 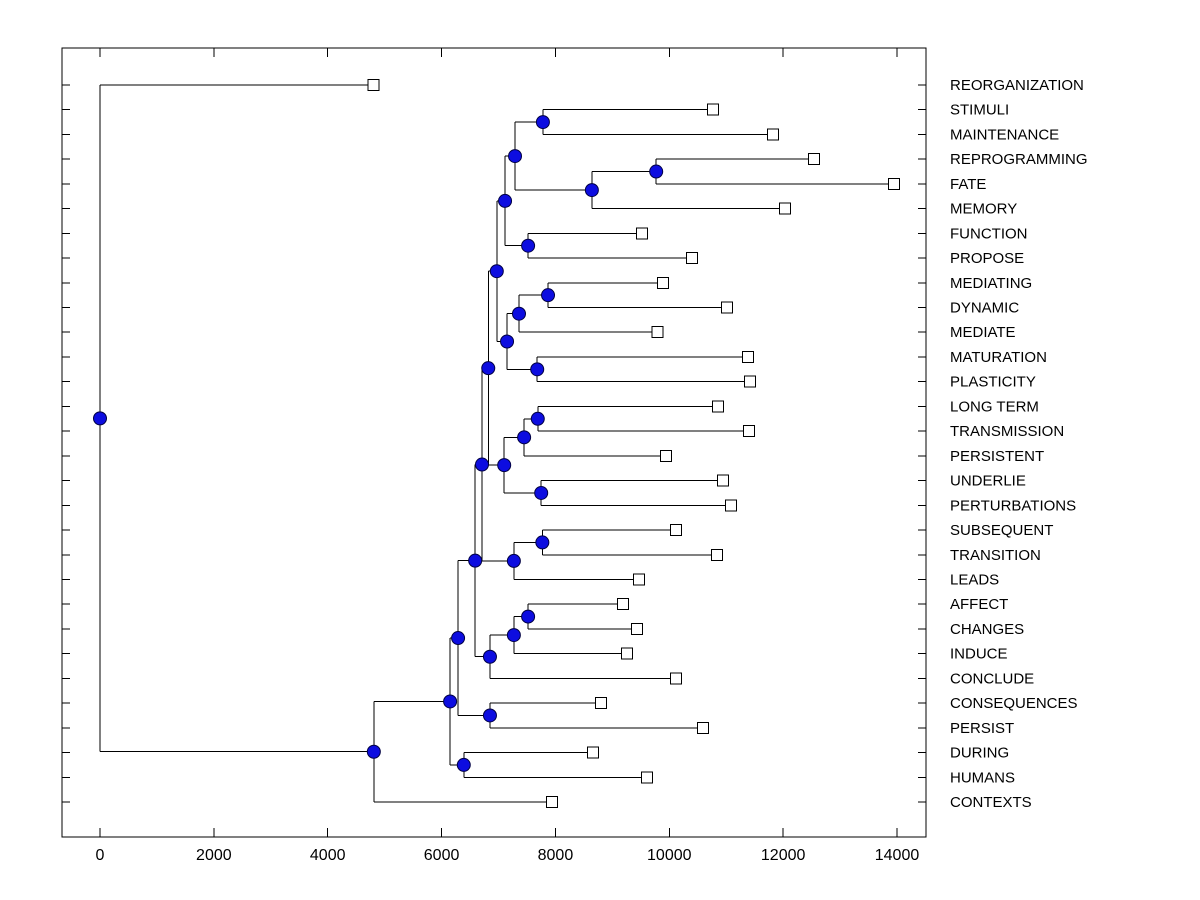 What do you see at coordinates (979, 654) in the screenshot?
I see `leaf-label: INDUCE` at bounding box center [979, 654].